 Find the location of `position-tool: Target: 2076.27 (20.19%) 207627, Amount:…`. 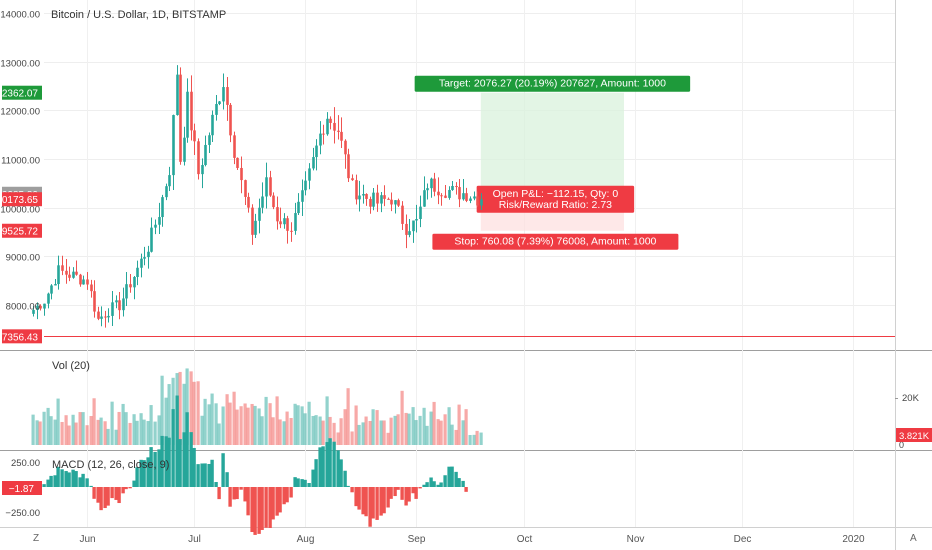

position-tool: Target: 2076.27 (20.19%) 207627, Amount:… is located at coordinates (552, 162).